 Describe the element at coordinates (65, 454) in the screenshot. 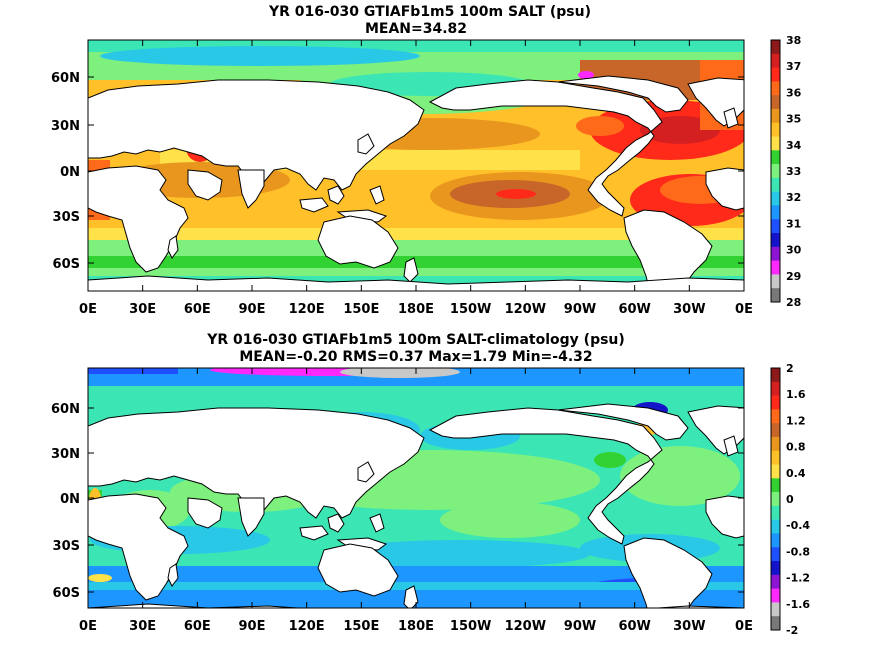

I see `chart2-y-tick-label: 30N` at that location.